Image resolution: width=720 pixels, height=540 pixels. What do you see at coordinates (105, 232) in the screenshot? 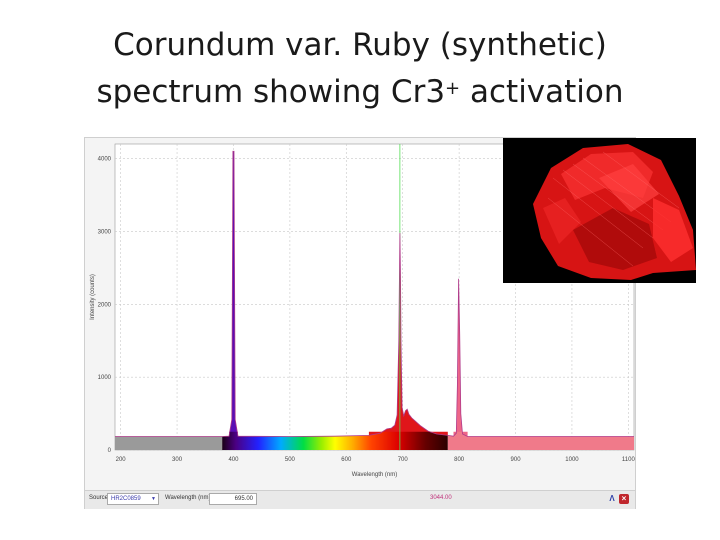
I see `y-tick-label: 3000` at bounding box center [105, 232].